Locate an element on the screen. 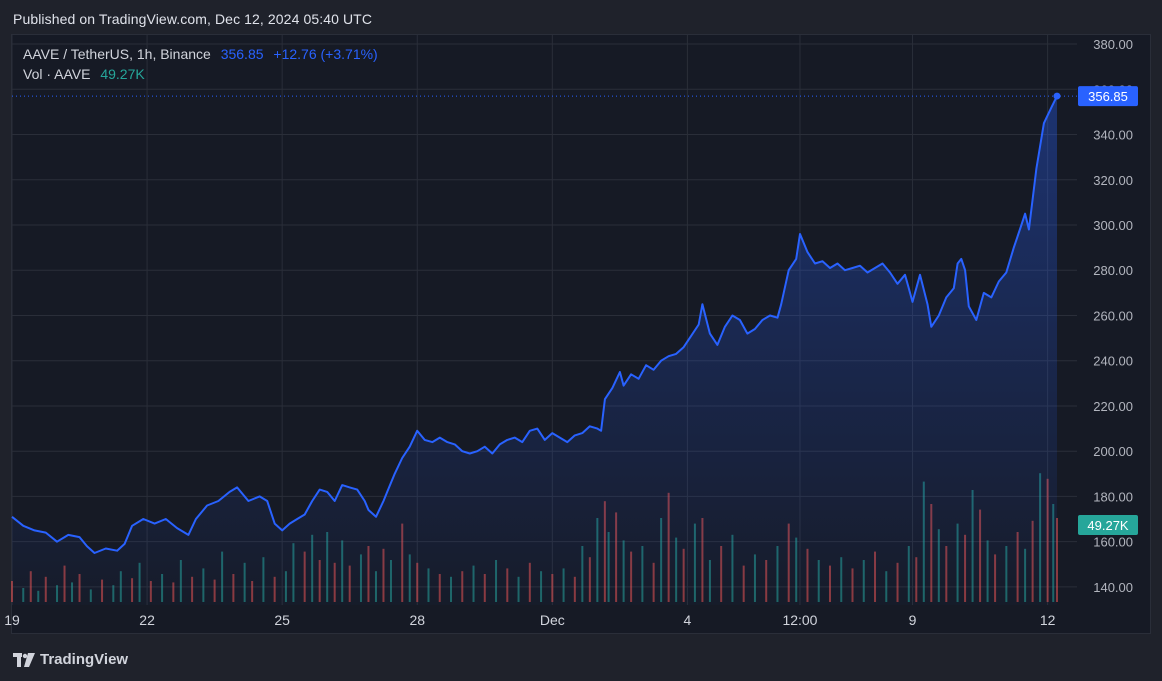  y-tick-label: 320.00 is located at coordinates (1113, 180).